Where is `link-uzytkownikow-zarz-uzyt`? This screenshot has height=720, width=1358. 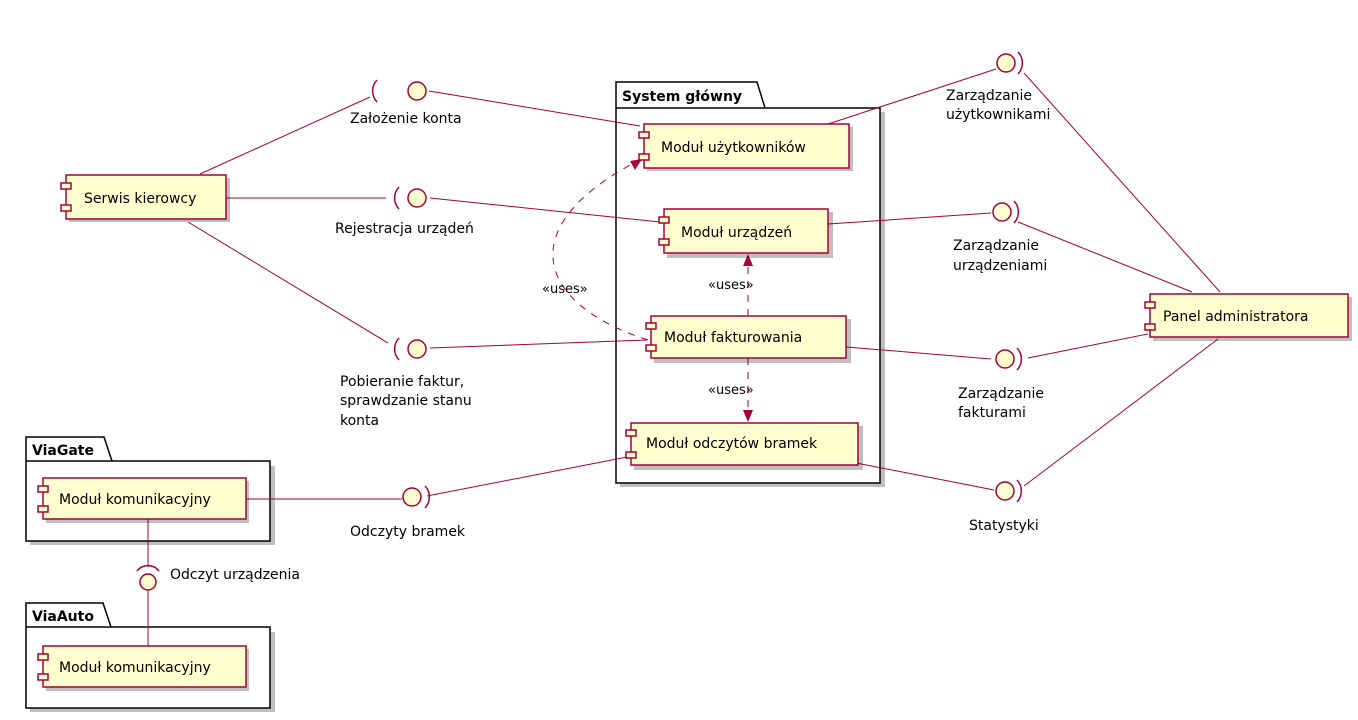
link-uzytkownikow-zarz-uzyt is located at coordinates (910, 97).